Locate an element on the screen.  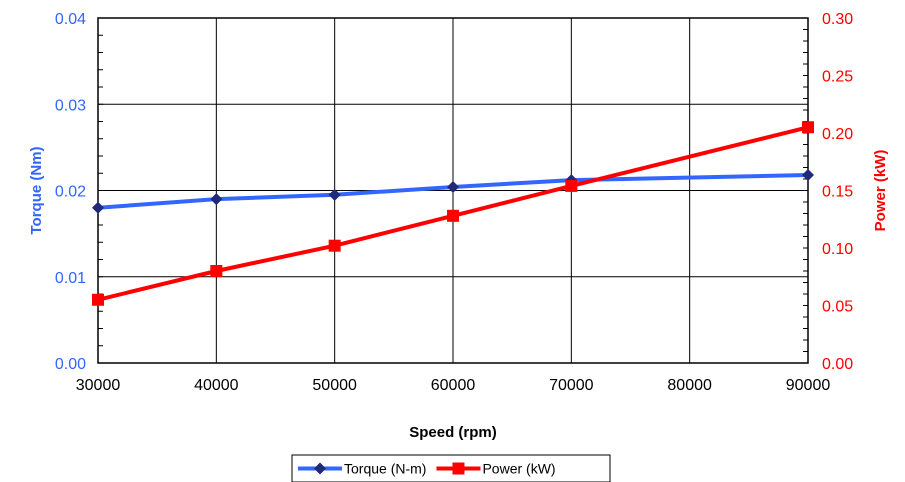
x-tick-label: 50000 is located at coordinates (334, 385).